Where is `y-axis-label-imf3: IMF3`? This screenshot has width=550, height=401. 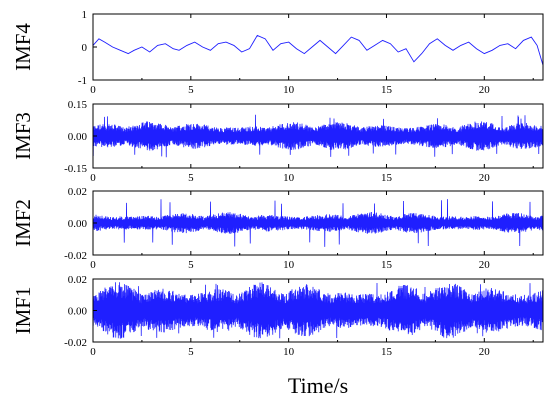
y-axis-label-imf3: IMF3 is located at coordinates (23, 136).